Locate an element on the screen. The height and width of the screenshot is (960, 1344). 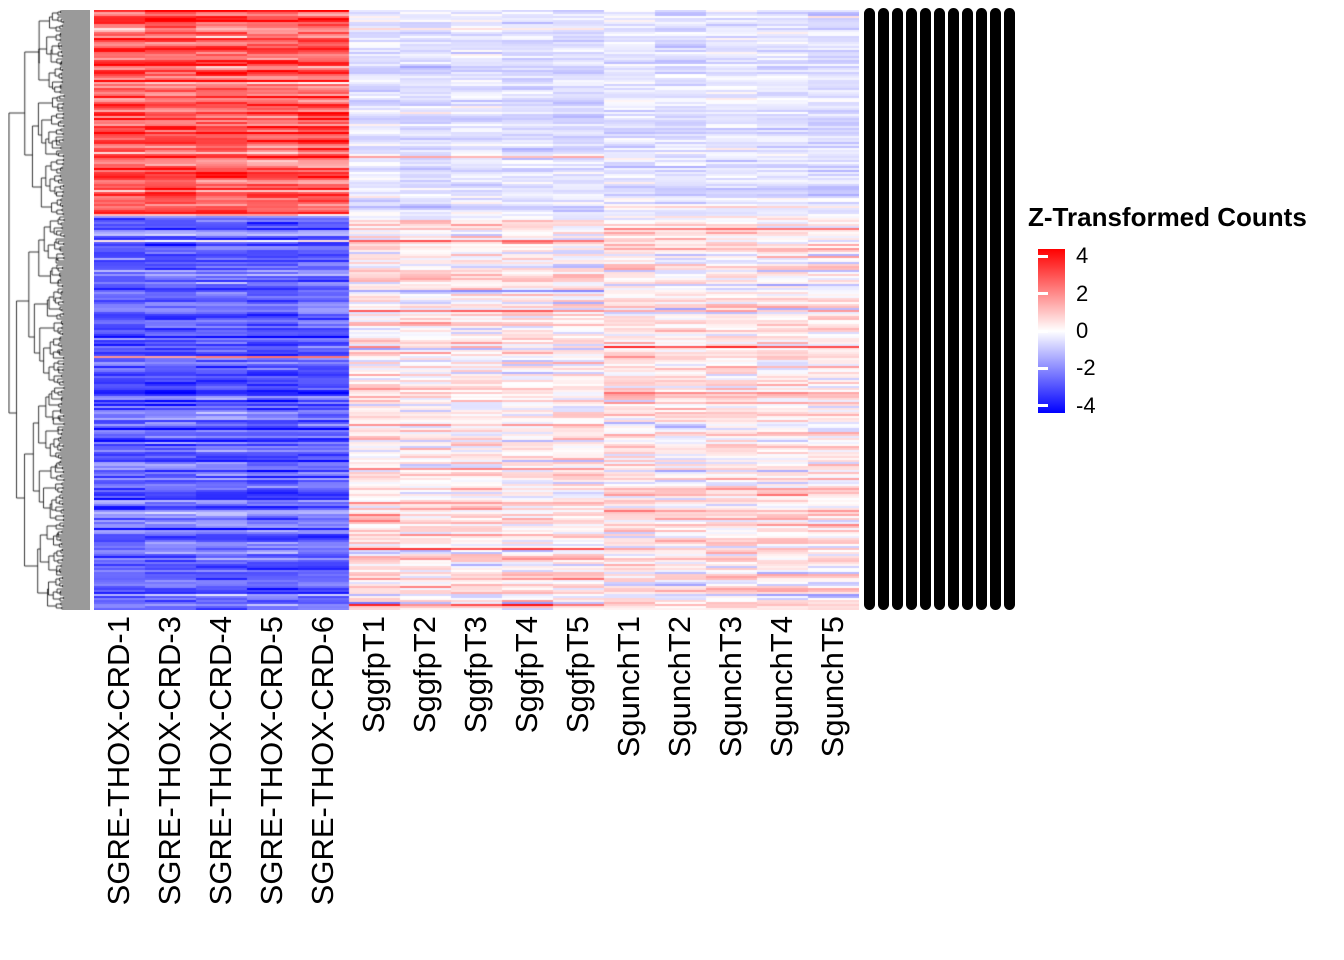
column-label-cell: SGRE-THOX-CRD-1 is located at coordinates (119, 760).